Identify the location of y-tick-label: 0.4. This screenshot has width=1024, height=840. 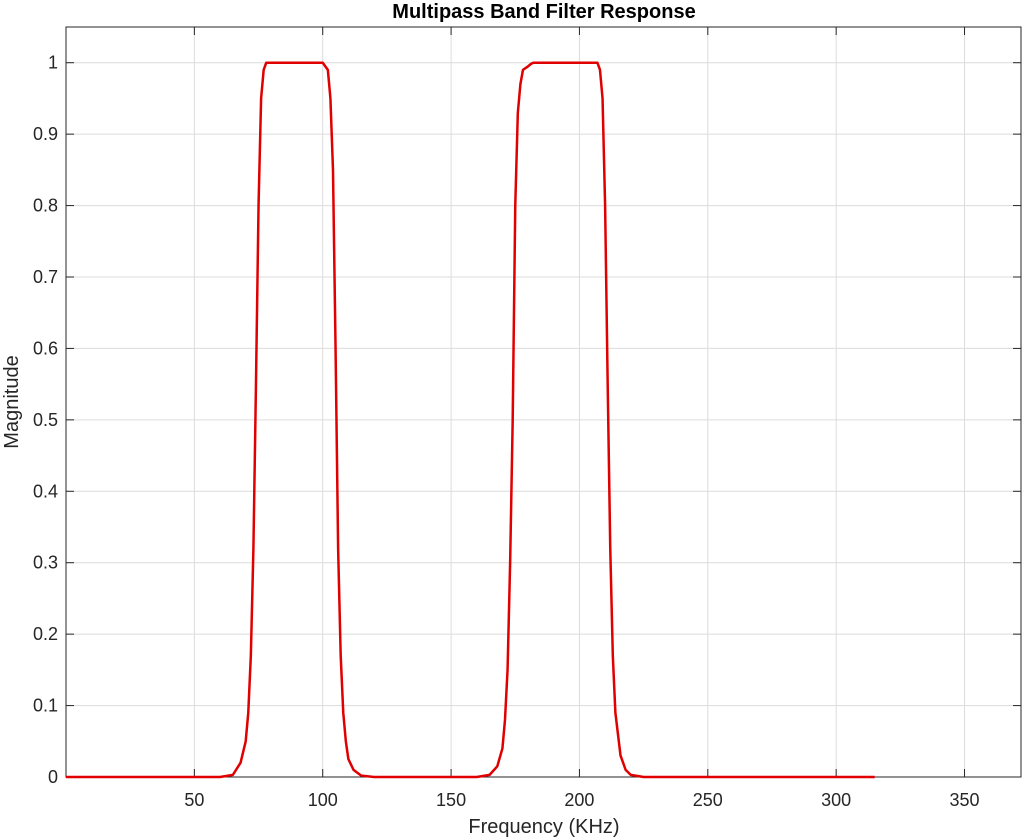
(45, 491).